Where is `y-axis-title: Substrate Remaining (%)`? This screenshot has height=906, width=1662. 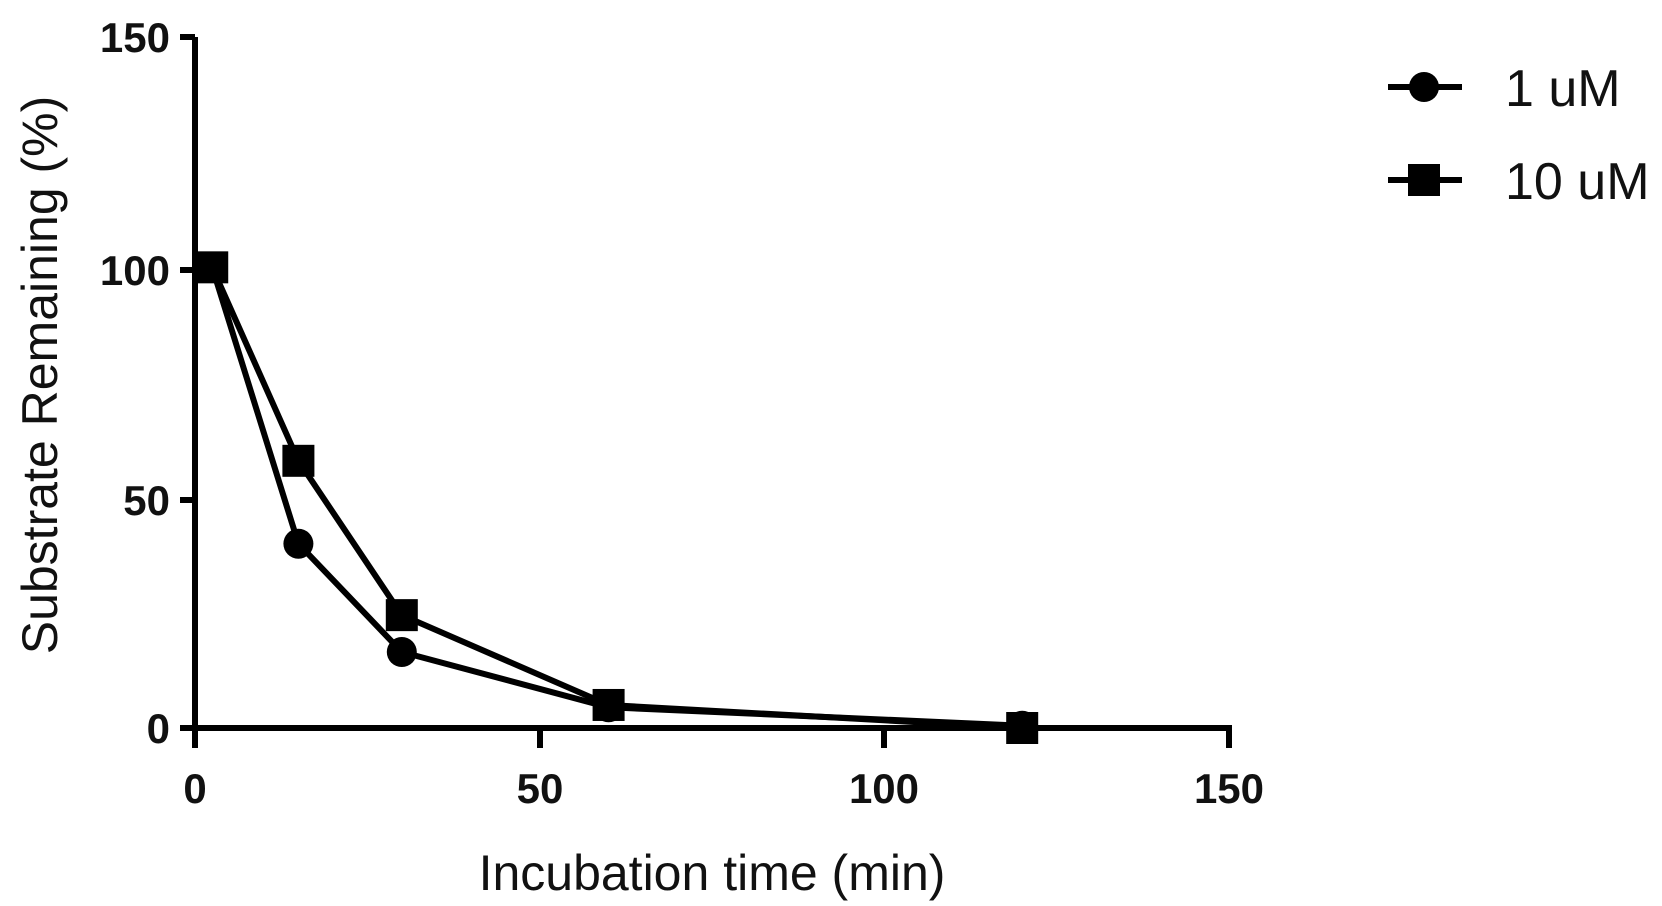
y-axis-title: Substrate Remaining (%) is located at coordinates (40, 375).